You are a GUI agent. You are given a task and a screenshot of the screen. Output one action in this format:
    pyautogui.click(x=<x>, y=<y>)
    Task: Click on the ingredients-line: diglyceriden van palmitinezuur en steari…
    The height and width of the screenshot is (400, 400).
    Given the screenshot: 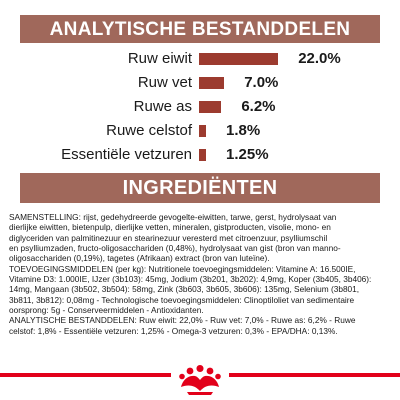 What is the action you would take?
    pyautogui.click(x=168, y=237)
    